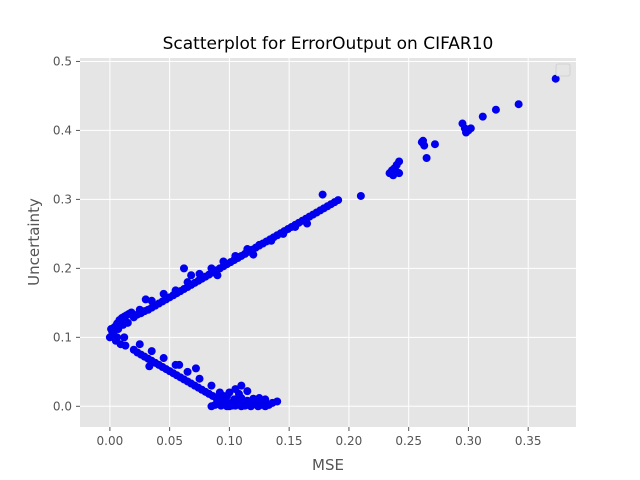 This screenshot has width=640, height=480. What do you see at coordinates (563, 70) in the screenshot?
I see `legend-box` at bounding box center [563, 70].